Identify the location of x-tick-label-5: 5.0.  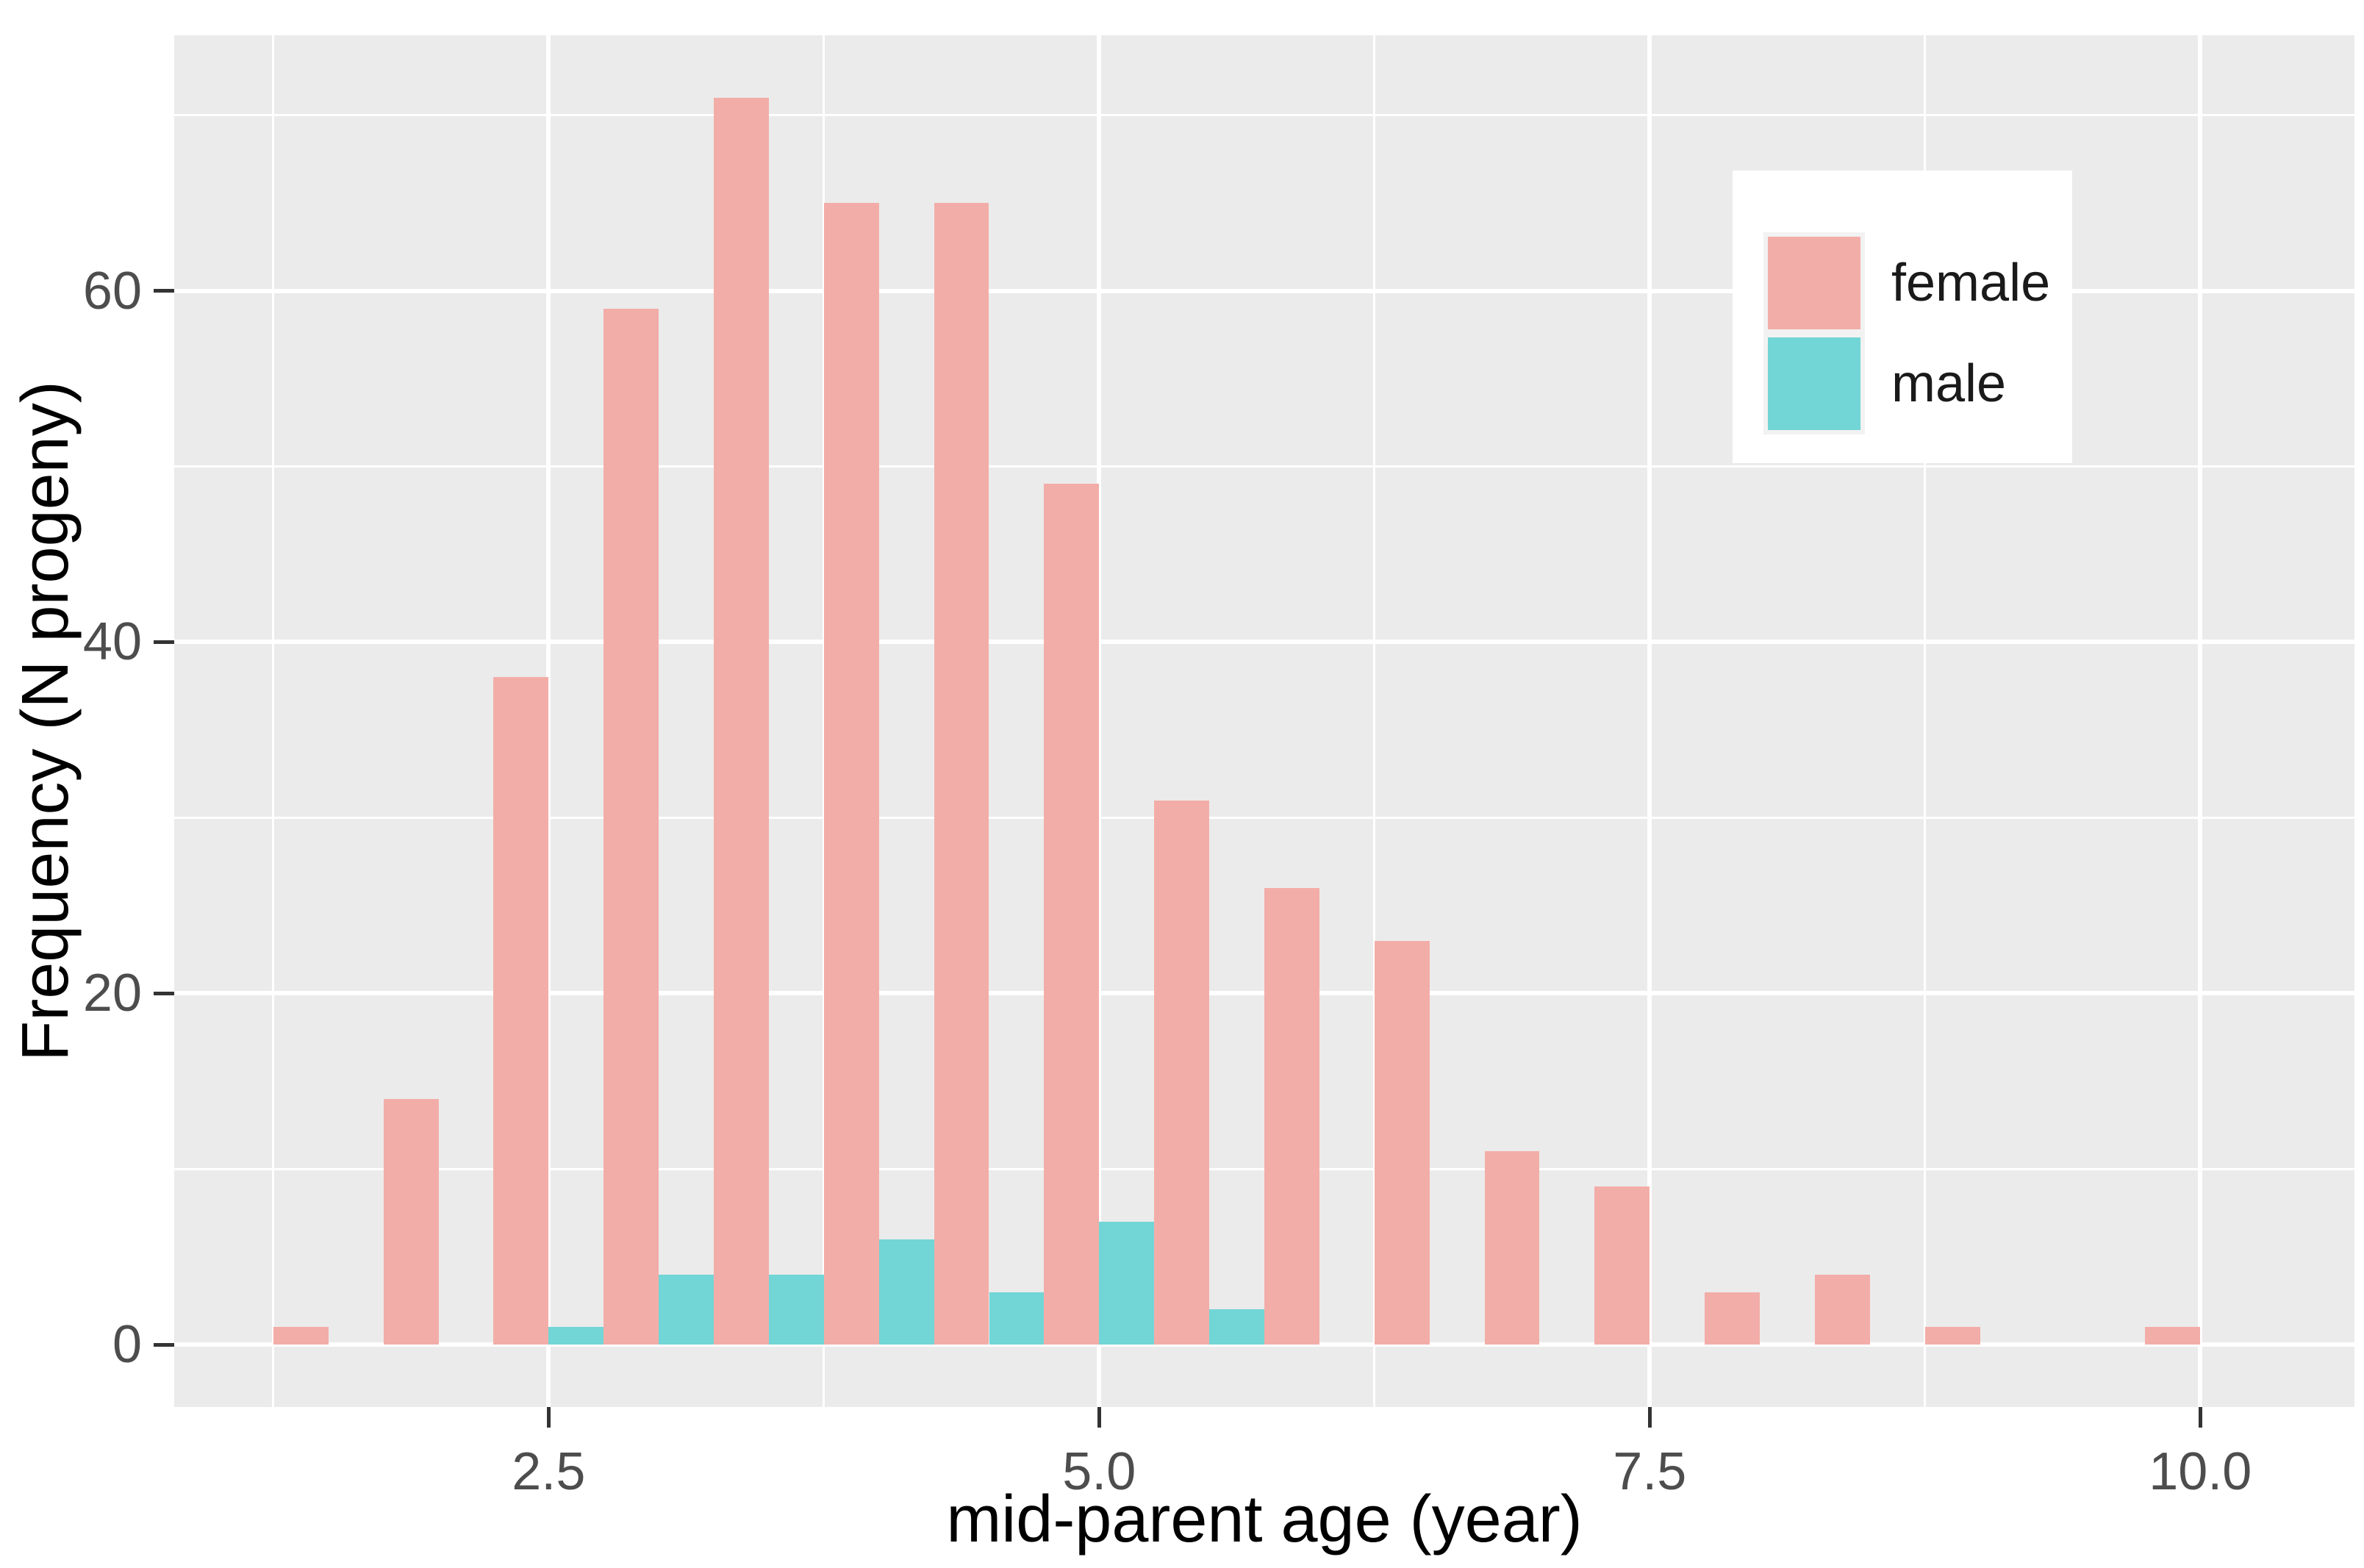
(1099, 1471).